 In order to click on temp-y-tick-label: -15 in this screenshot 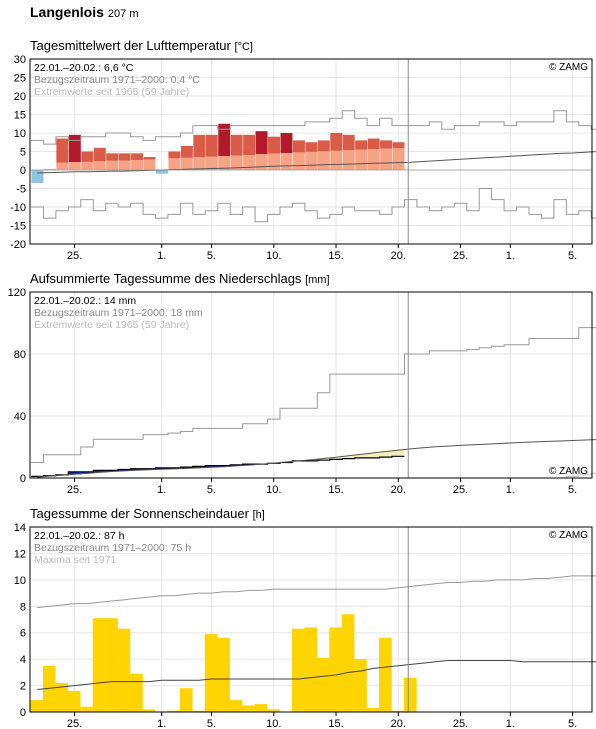, I will do `click(18, 227)`.